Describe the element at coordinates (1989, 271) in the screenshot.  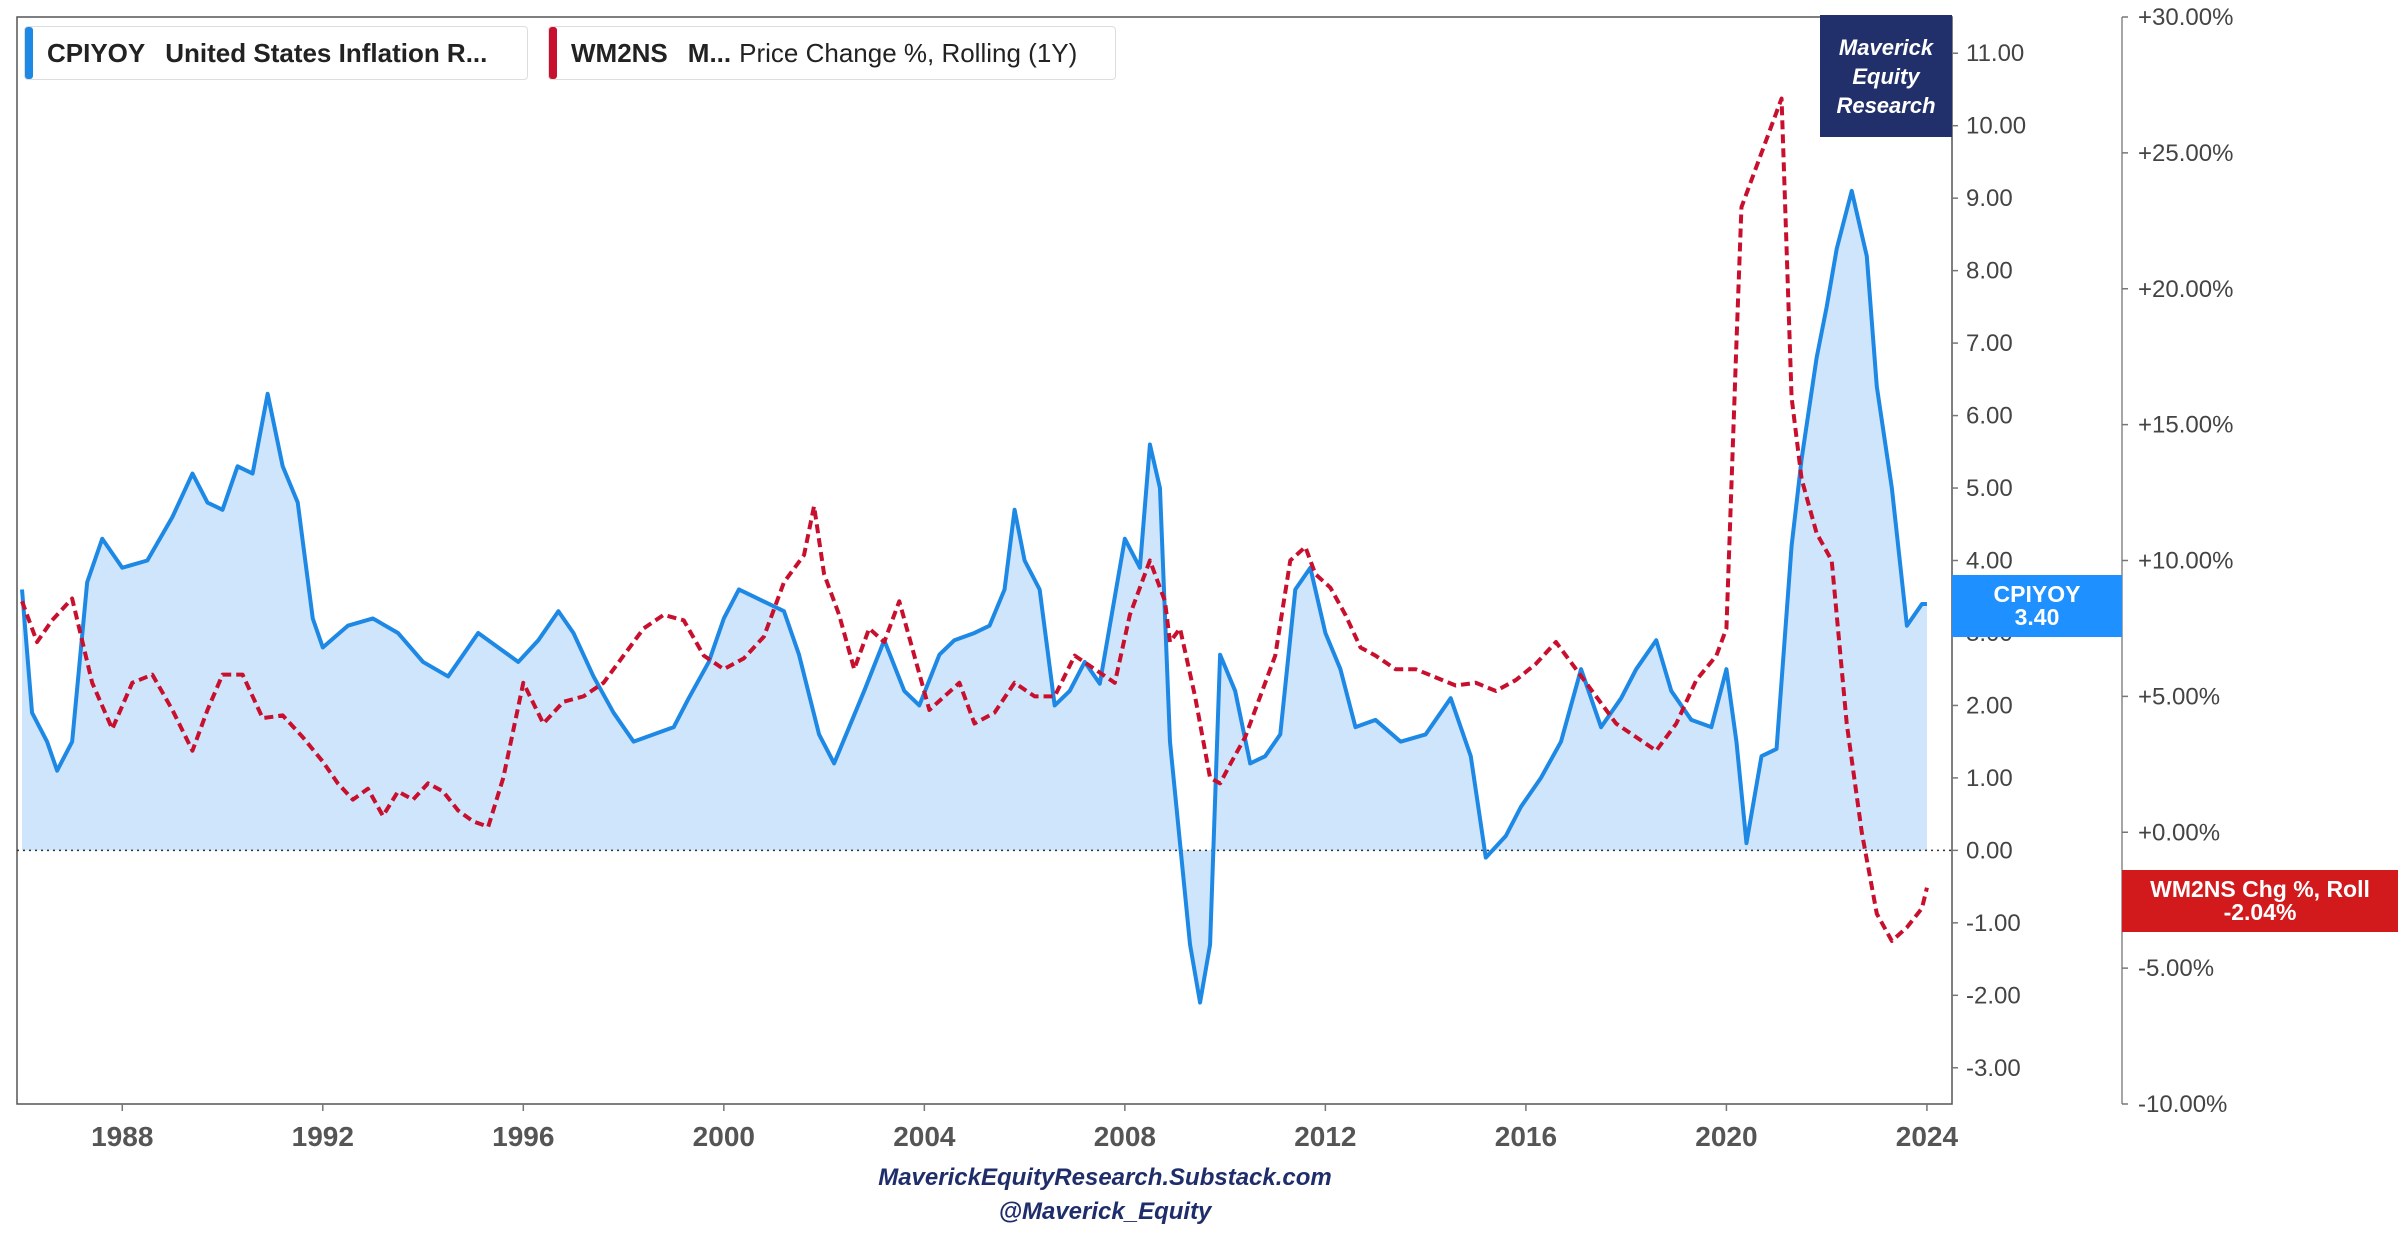
I see `y-left-tick-label: 8.00` at that location.